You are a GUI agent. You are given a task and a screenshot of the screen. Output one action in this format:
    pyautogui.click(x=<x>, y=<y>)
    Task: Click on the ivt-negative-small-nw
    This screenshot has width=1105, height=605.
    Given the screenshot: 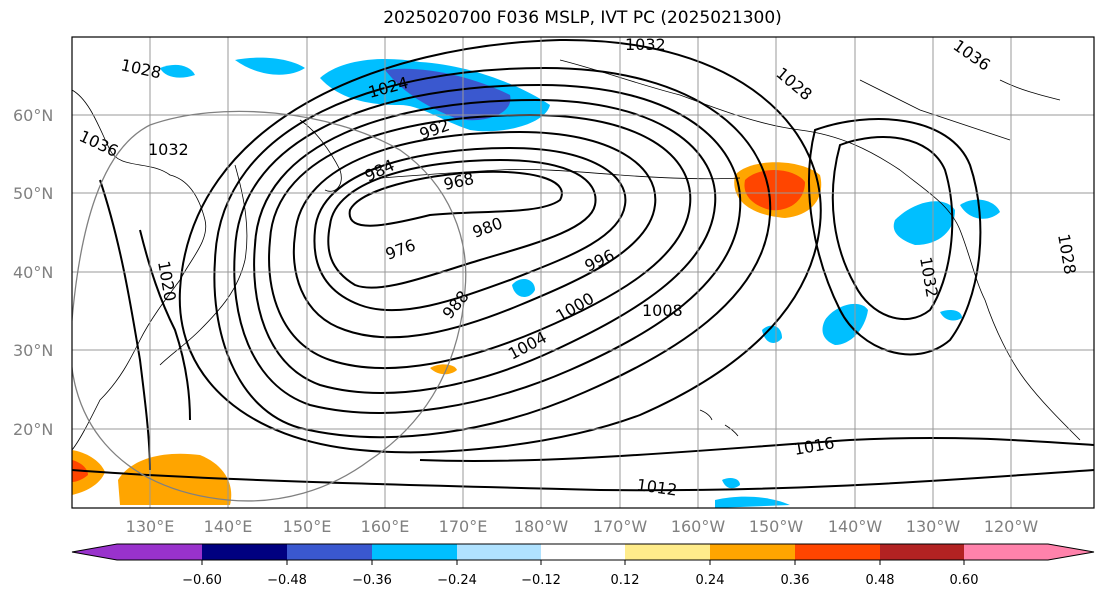 What is the action you would take?
    pyautogui.click(x=270, y=66)
    